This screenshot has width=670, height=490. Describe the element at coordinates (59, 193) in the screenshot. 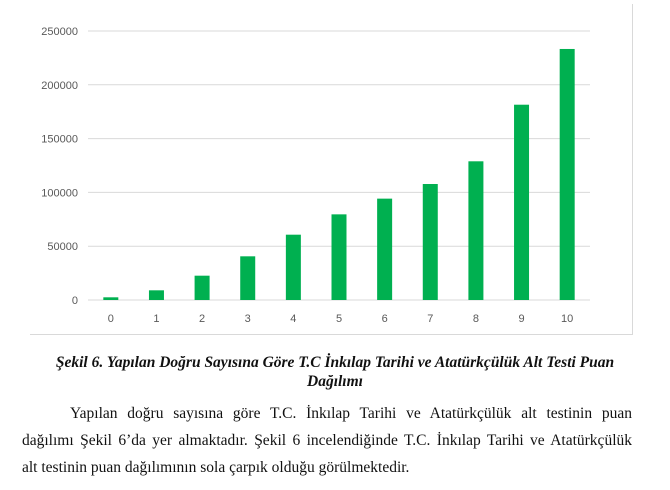

I see `y-tick-label: 100000` at that location.